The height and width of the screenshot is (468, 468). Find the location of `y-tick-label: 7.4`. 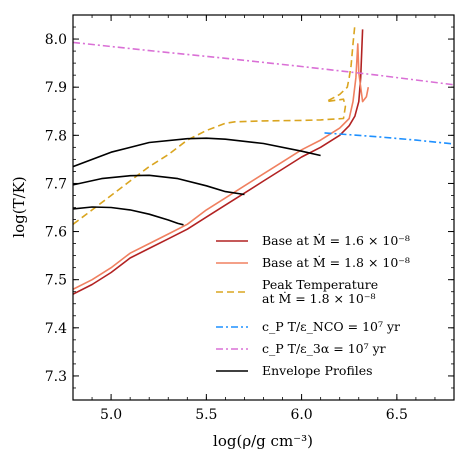

y-tick-label: 7.4 is located at coordinates (56, 329).